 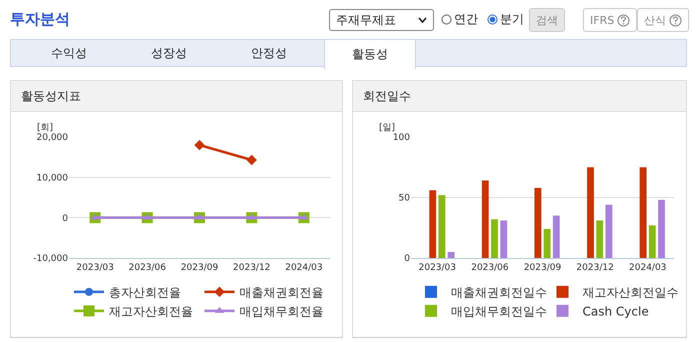 What do you see at coordinates (615, 311) in the screenshot?
I see `legend-label: Cash Cycle` at bounding box center [615, 311].